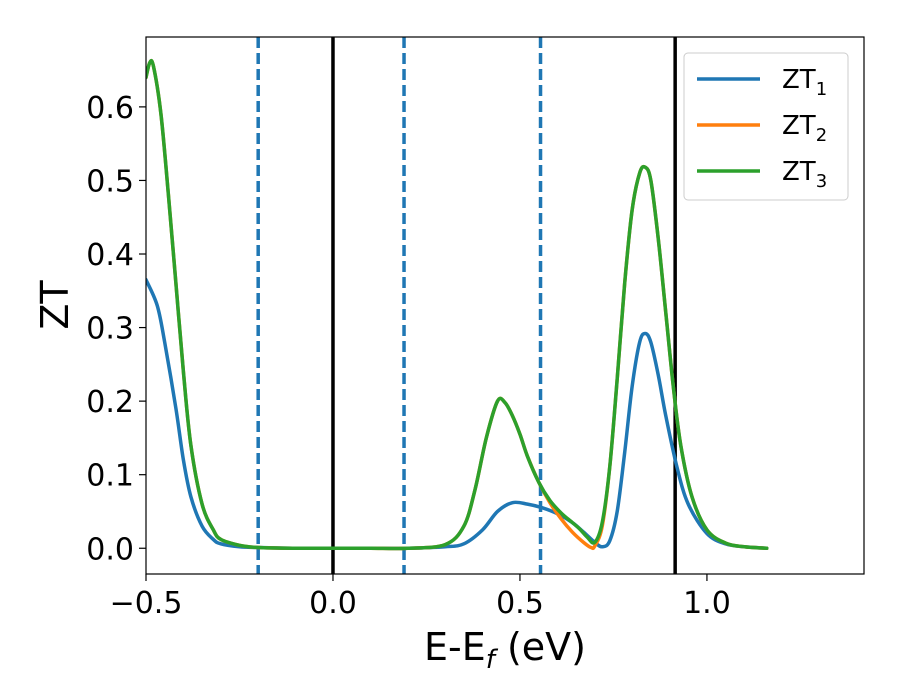 The height and width of the screenshot is (700, 900). What do you see at coordinates (110, 329) in the screenshot?
I see `y-tick-label: 0.3` at bounding box center [110, 329].